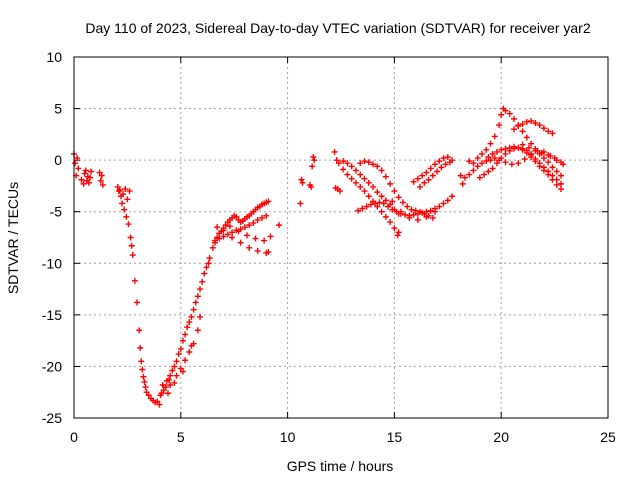  What do you see at coordinates (52, 418) in the screenshot?
I see `y-tick-label: -25` at bounding box center [52, 418].